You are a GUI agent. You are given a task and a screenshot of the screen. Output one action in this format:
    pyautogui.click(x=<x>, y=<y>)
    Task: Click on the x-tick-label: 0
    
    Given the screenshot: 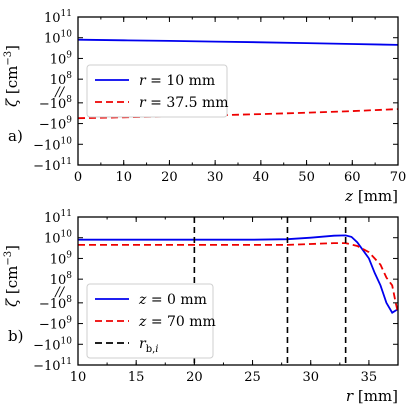 What is the action you would take?
    pyautogui.click(x=78, y=177)
    